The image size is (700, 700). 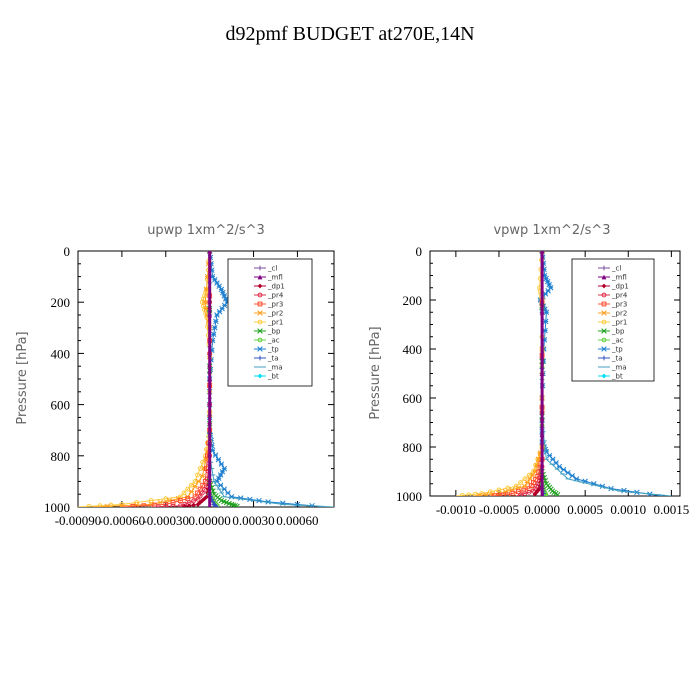 I want to click on legend-label: _ma, so click(x=619, y=368).